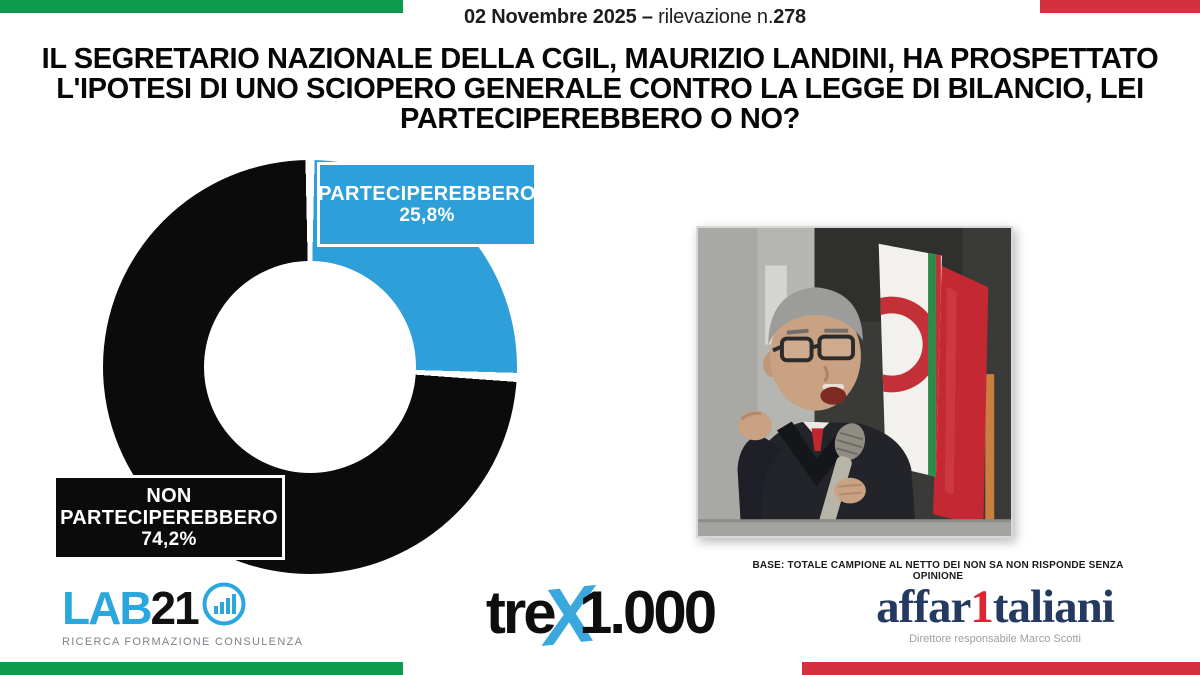 This screenshot has height=675, width=1200. I want to click on red-flag, so click(960, 396).